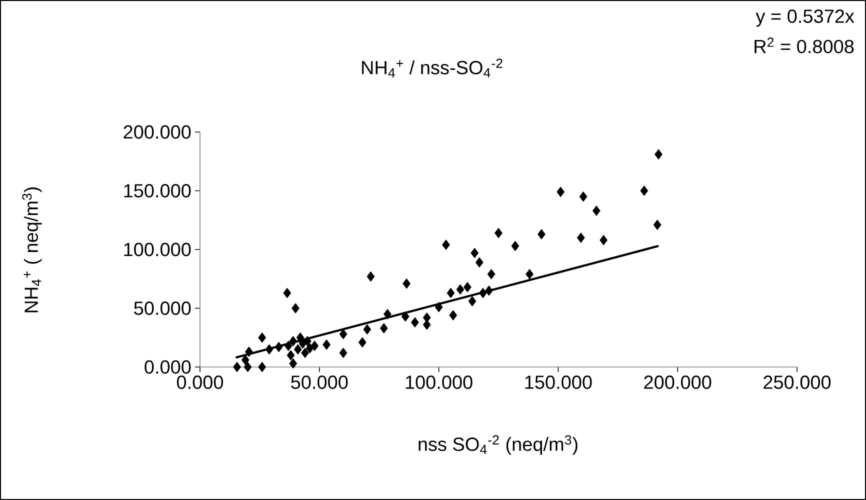 The image size is (866, 500). Describe the element at coordinates (32, 249) in the screenshot. I see `y-axis-title: NH$_{4}$$^{+}$ ( neq/m$^{3}$)` at that location.